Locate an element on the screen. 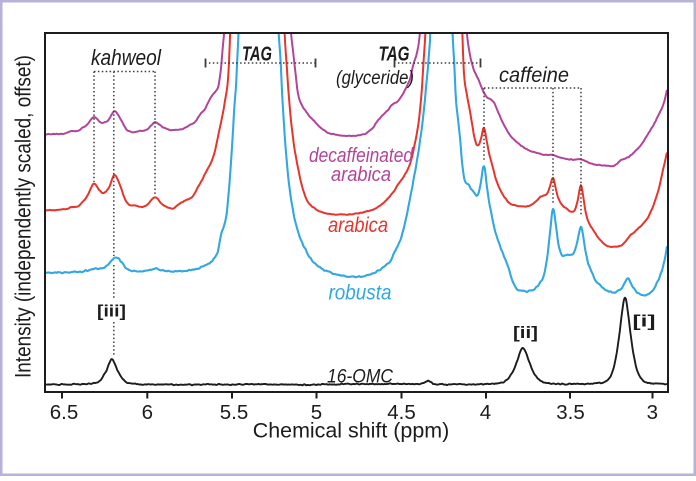 This screenshot has height=481, width=696. svg-text: Chemical shift (ppm) is located at coordinates (351, 431).